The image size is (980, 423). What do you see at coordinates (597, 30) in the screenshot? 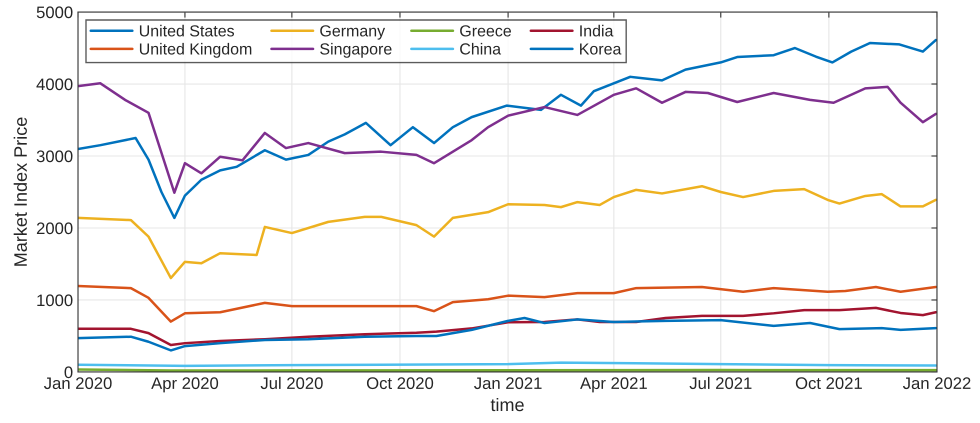
I see `legend-label: India` at bounding box center [597, 30].